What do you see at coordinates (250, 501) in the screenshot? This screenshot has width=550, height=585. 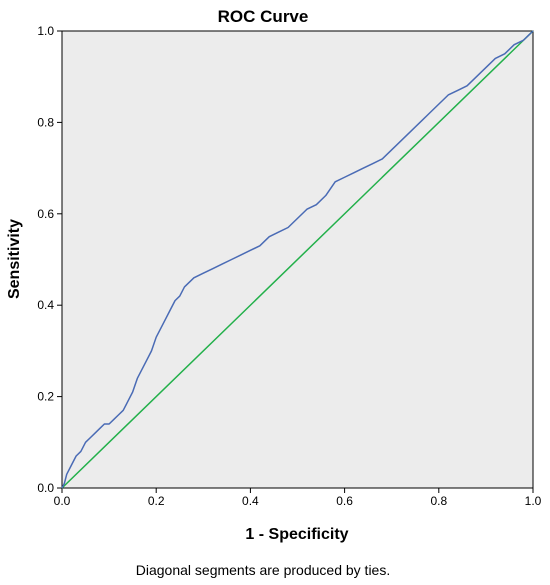 I see `x-tick-label: 0.4` at bounding box center [250, 501].